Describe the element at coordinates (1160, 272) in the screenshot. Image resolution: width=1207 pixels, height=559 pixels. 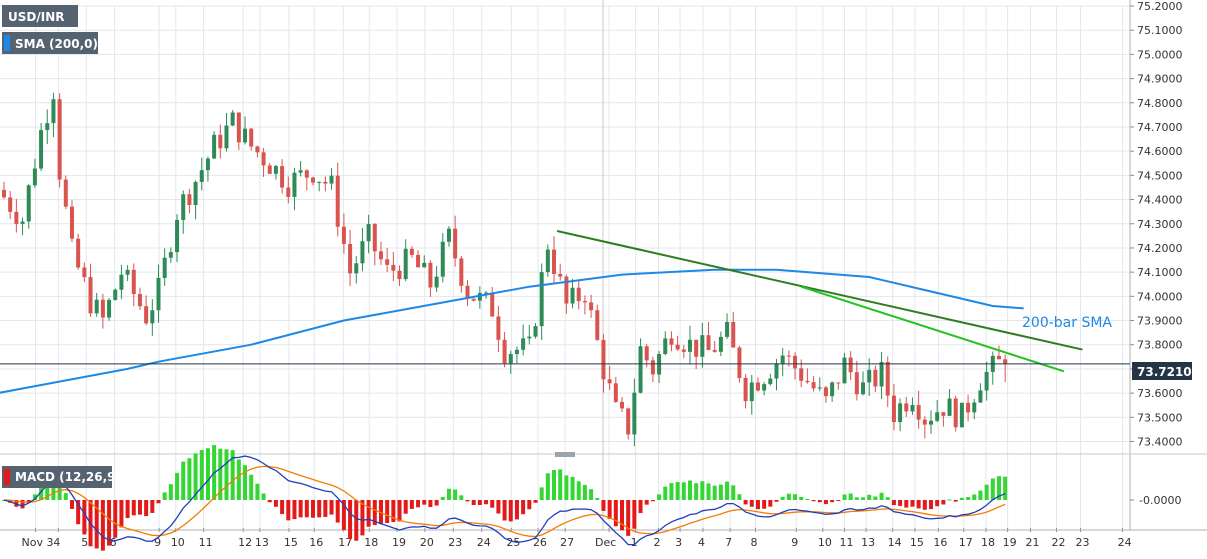
I see `y-tick-label: 74.1000` at that location.